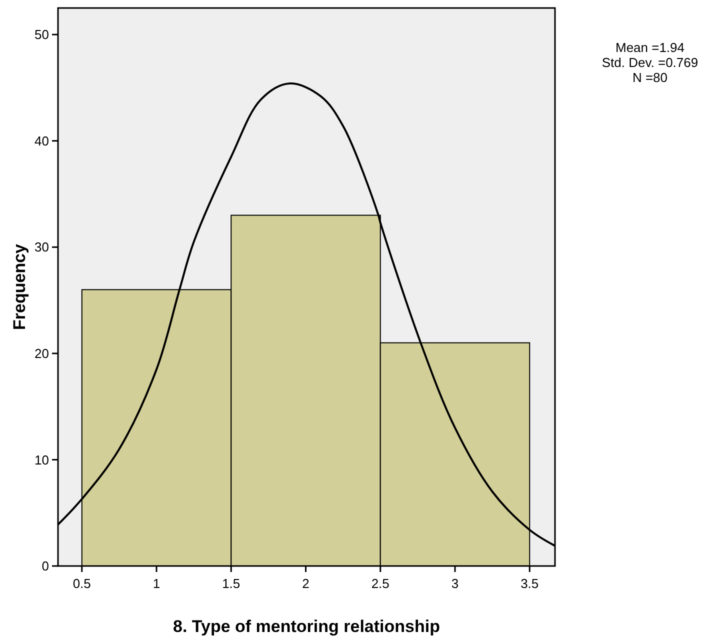  I want to click on y-tick-label: 0, so click(45, 566).